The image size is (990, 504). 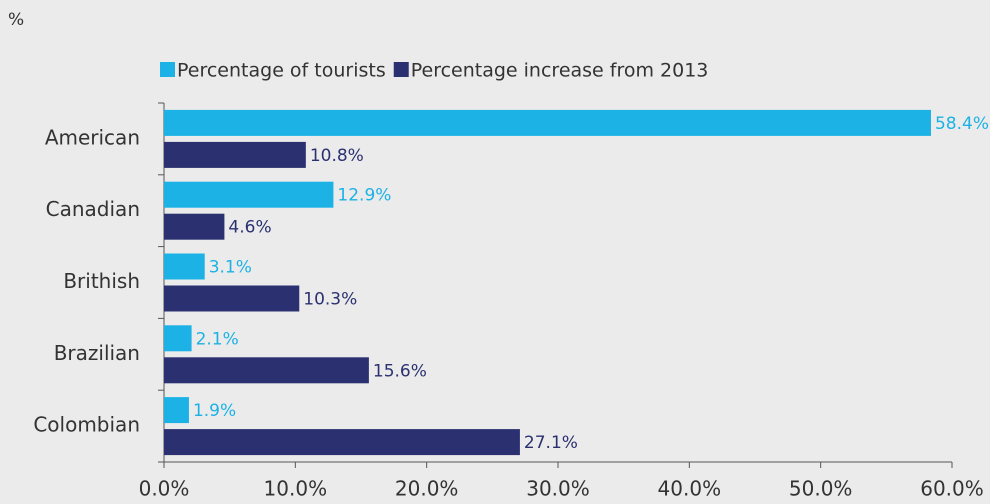 What do you see at coordinates (690, 489) in the screenshot?
I see `x-tick-label: 40.0%` at bounding box center [690, 489].